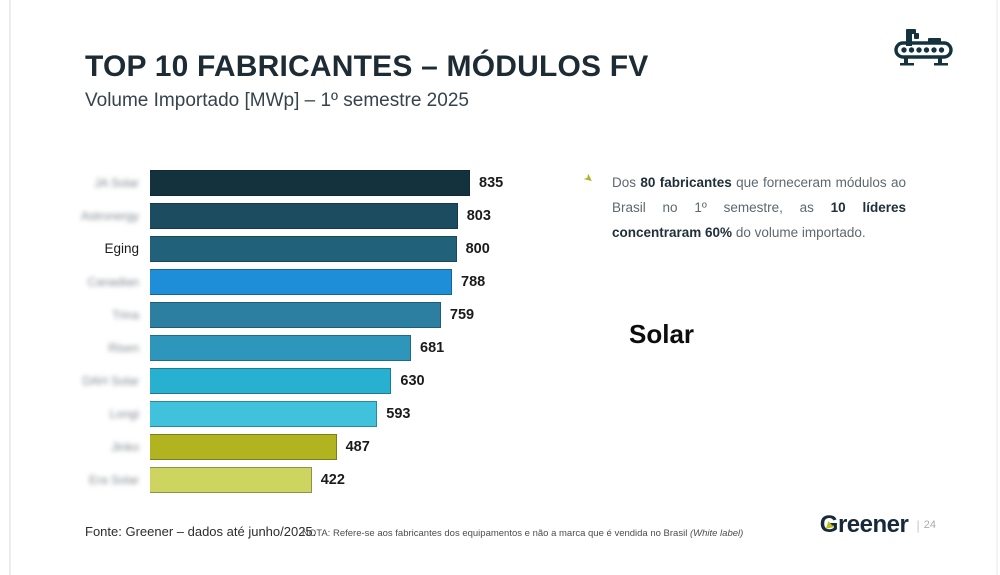  I want to click on bar-row: Jinko 487, so click(280, 446).